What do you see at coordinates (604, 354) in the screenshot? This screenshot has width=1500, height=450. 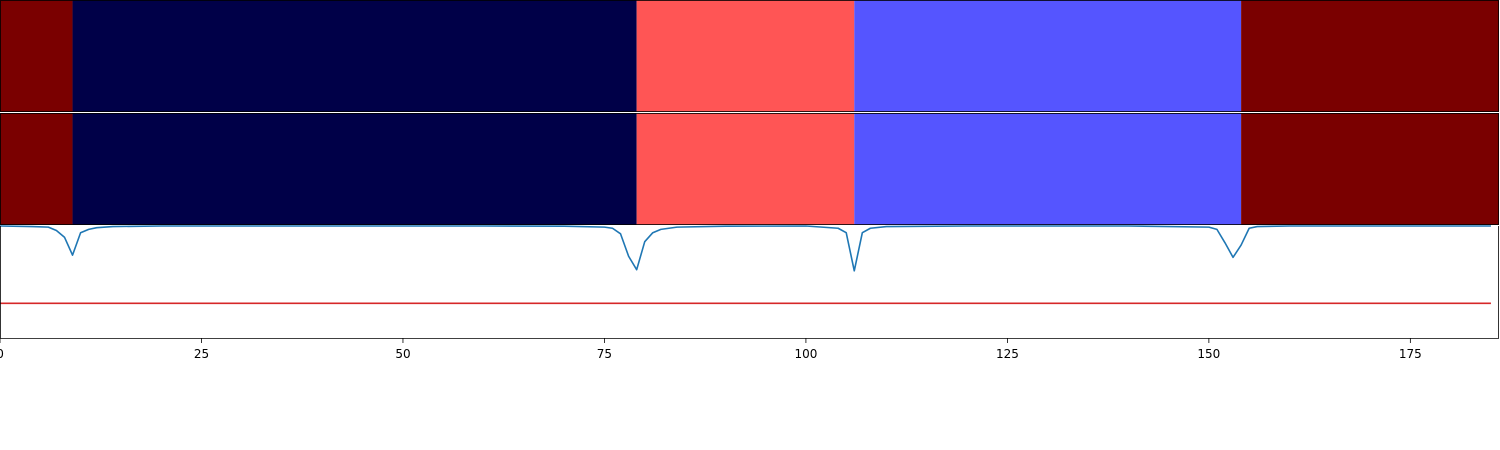 I see `x-tick-label-3: 75` at bounding box center [604, 354].